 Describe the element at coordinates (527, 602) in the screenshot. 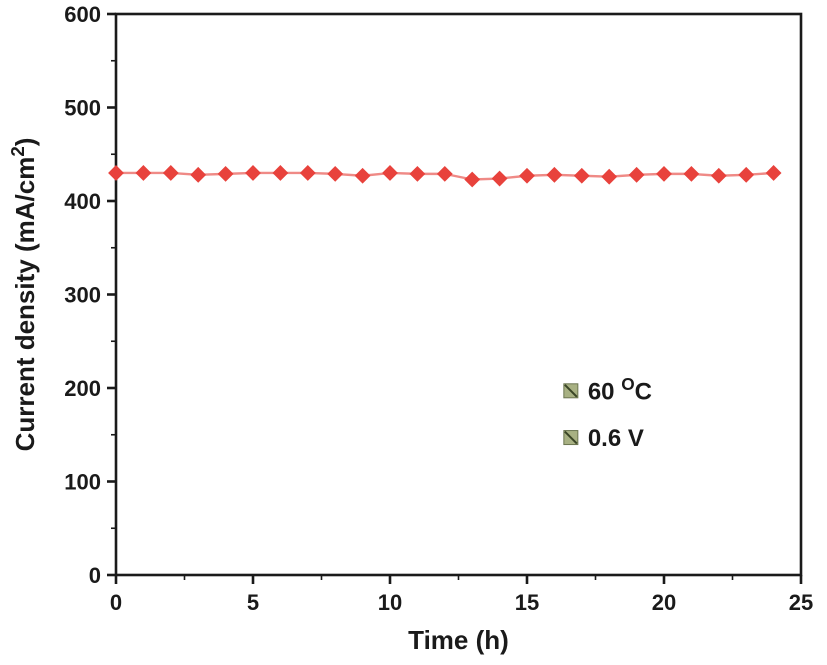

I see `x-tick-label: 15` at that location.